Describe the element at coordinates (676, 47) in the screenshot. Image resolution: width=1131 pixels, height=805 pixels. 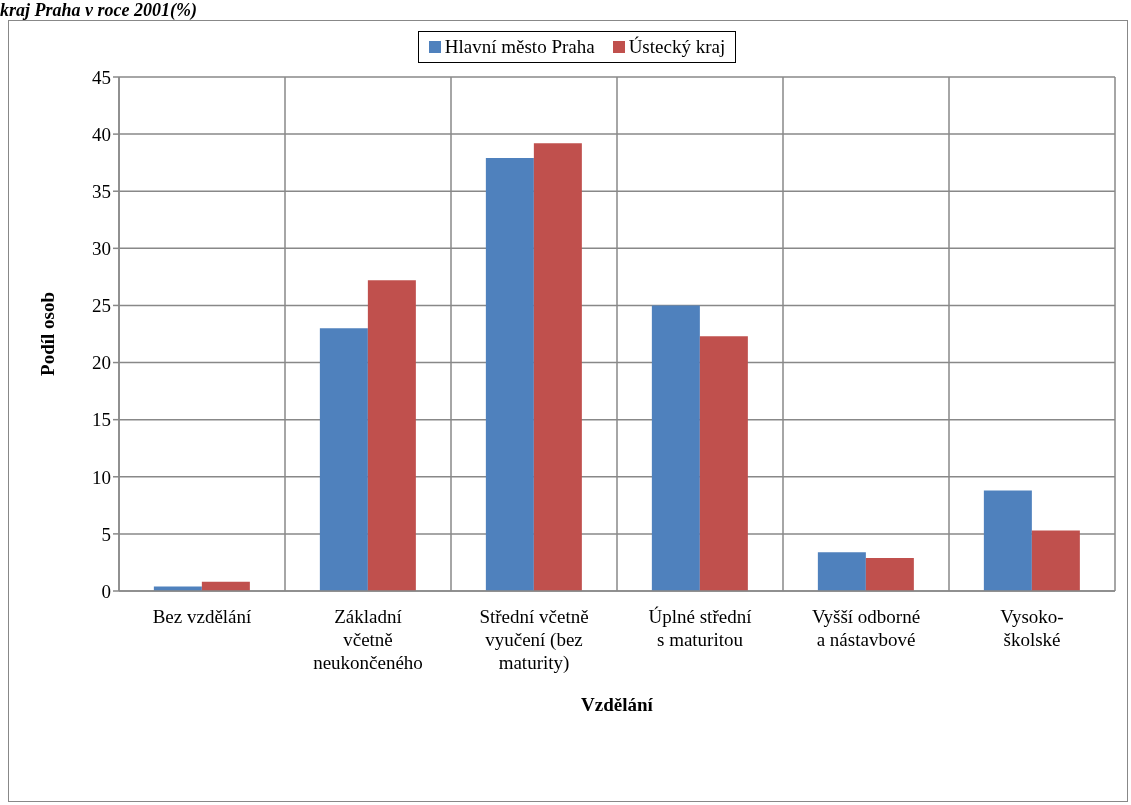
I see `legend-label: Ústecký kraj` at that location.